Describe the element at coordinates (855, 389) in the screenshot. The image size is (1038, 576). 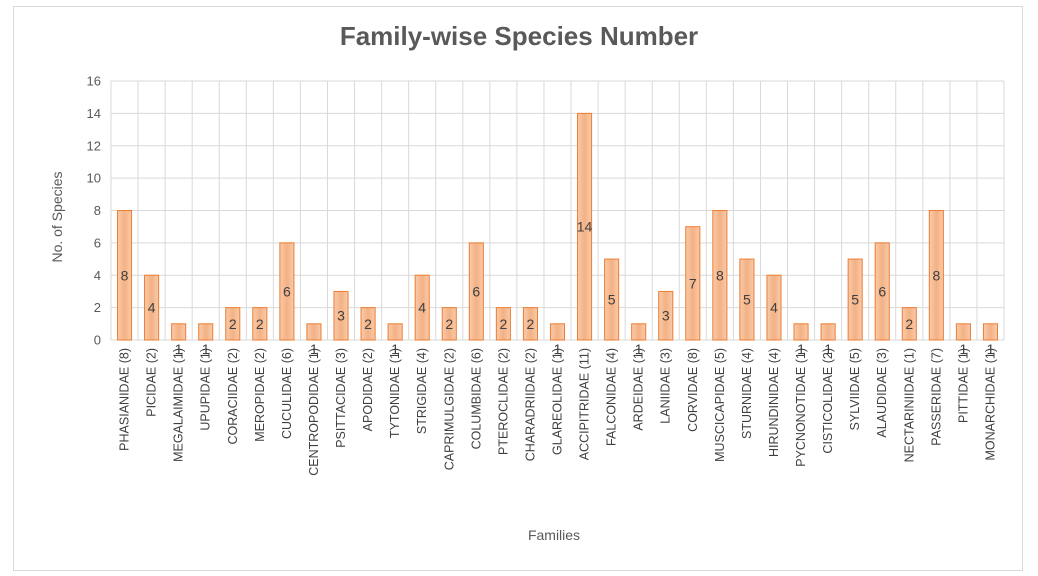
I see `x-tick-label: SYLVIIDAE (5)` at that location.